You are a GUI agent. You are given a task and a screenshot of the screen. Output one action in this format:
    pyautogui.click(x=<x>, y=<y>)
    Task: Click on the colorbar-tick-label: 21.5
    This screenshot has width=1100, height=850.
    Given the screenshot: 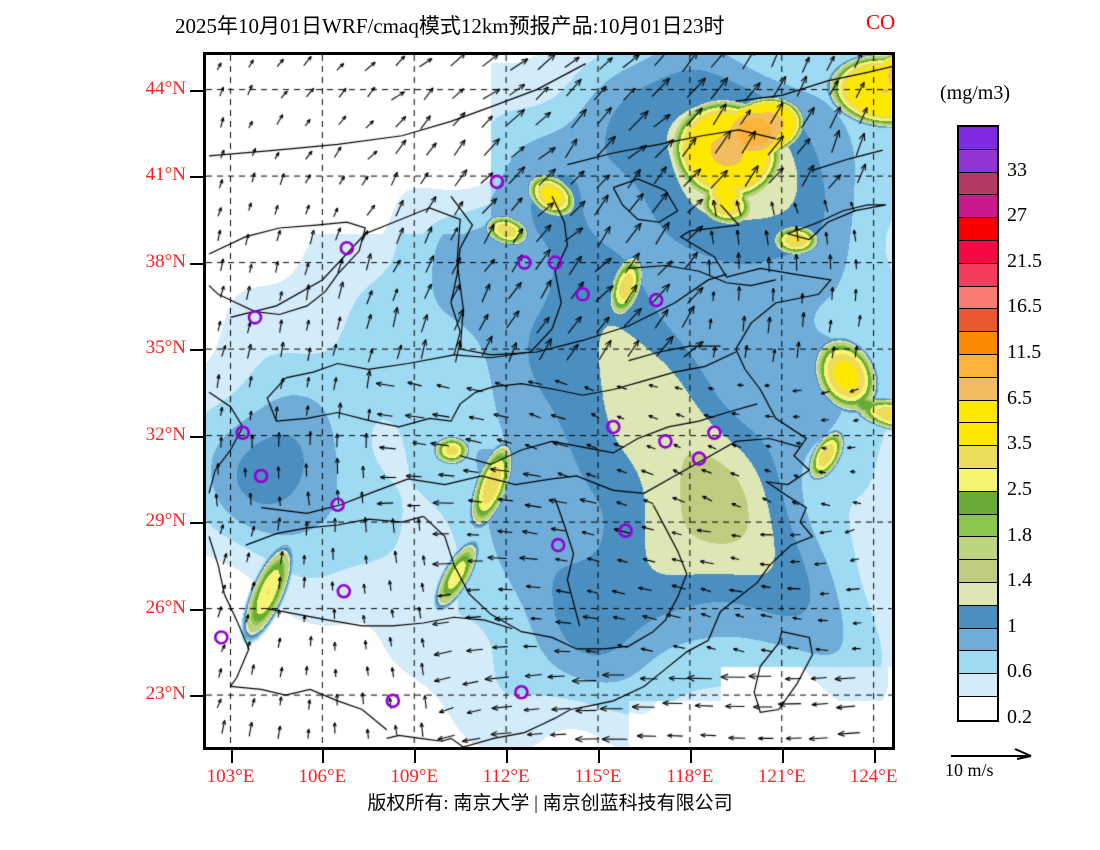 What is the action you would take?
    pyautogui.click(x=1024, y=260)
    